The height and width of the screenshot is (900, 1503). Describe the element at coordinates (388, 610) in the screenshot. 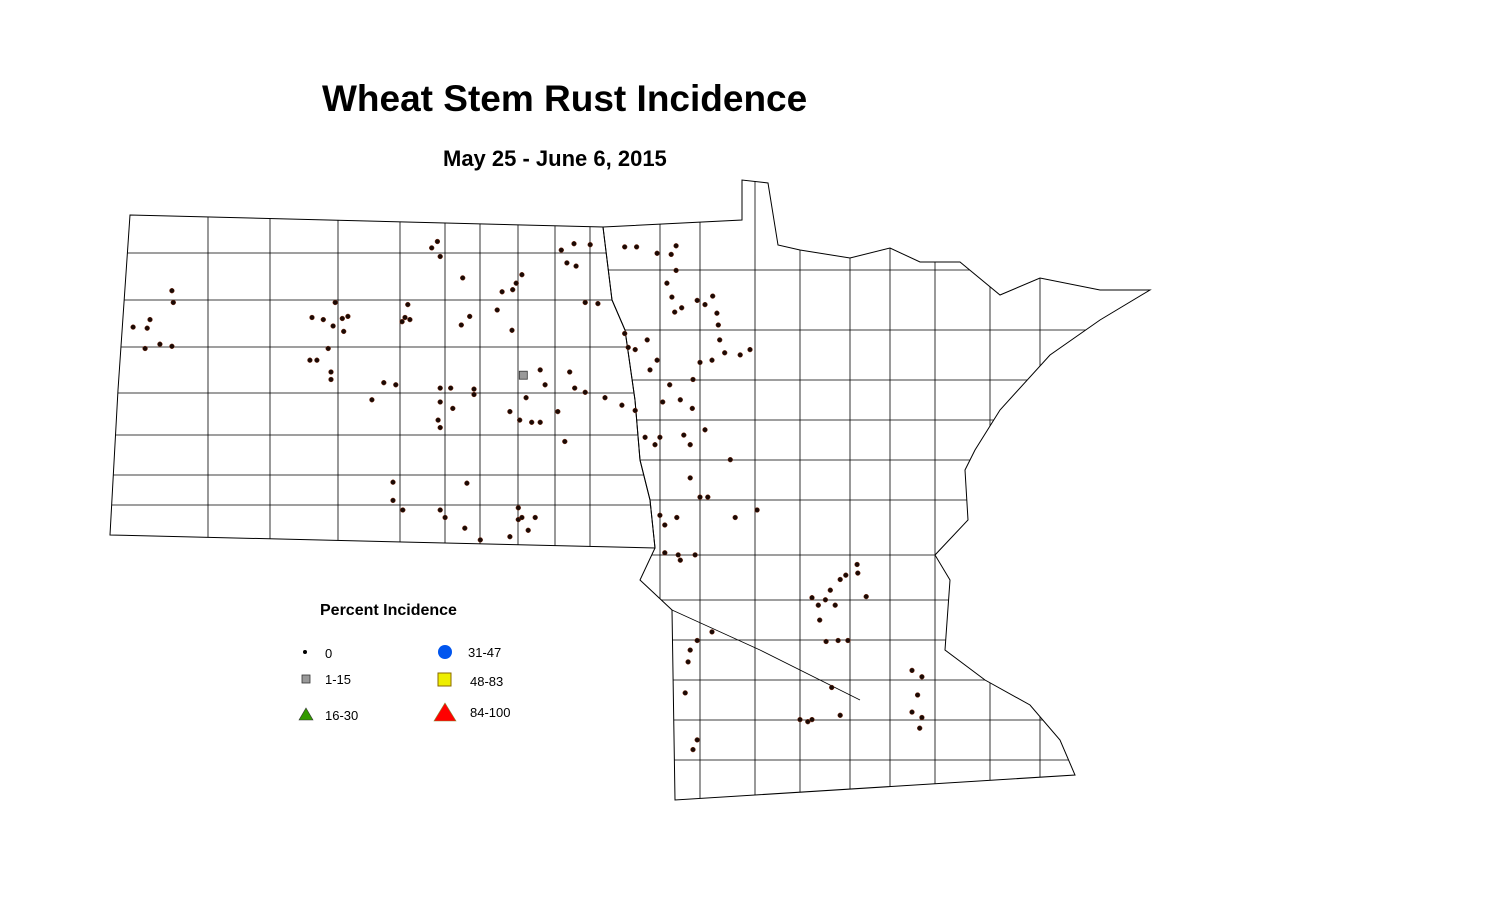

I see `legend-title: Percent Incidence` at that location.